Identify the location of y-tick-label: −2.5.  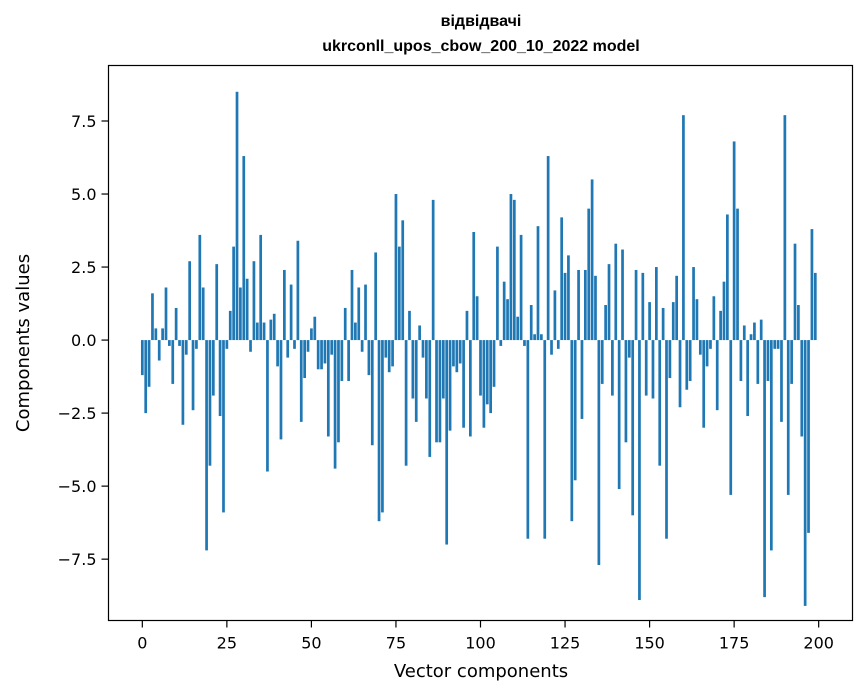
(77, 413).